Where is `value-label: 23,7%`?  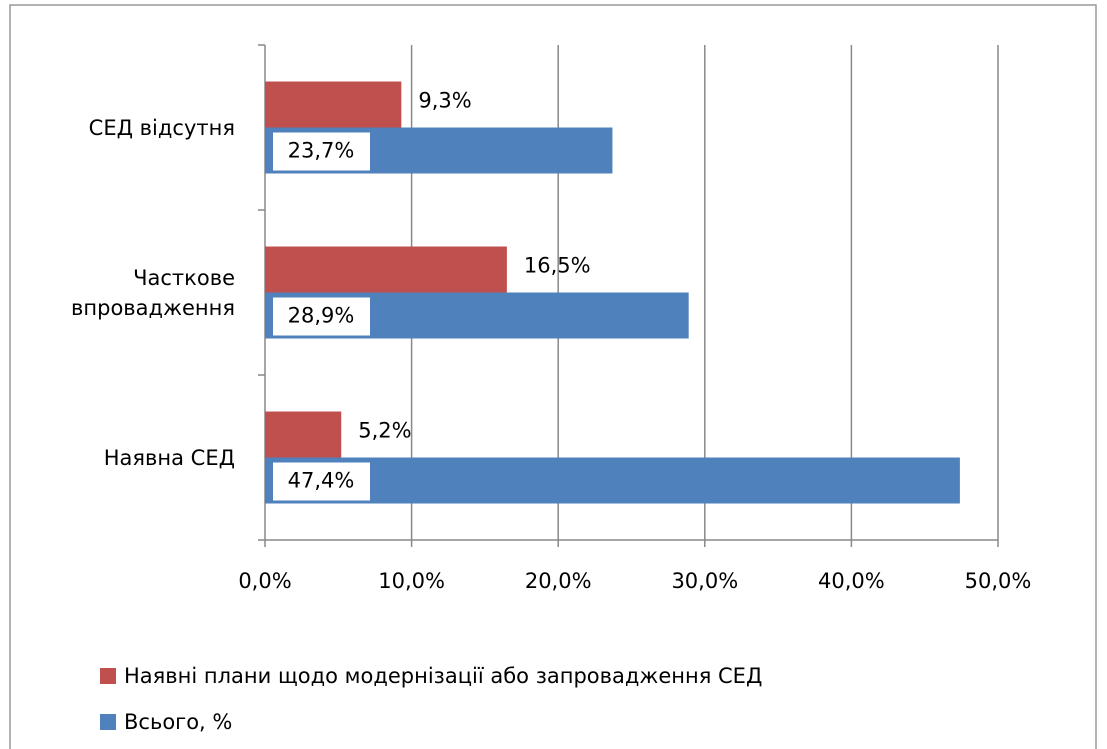 value-label: 23,7% is located at coordinates (321, 151).